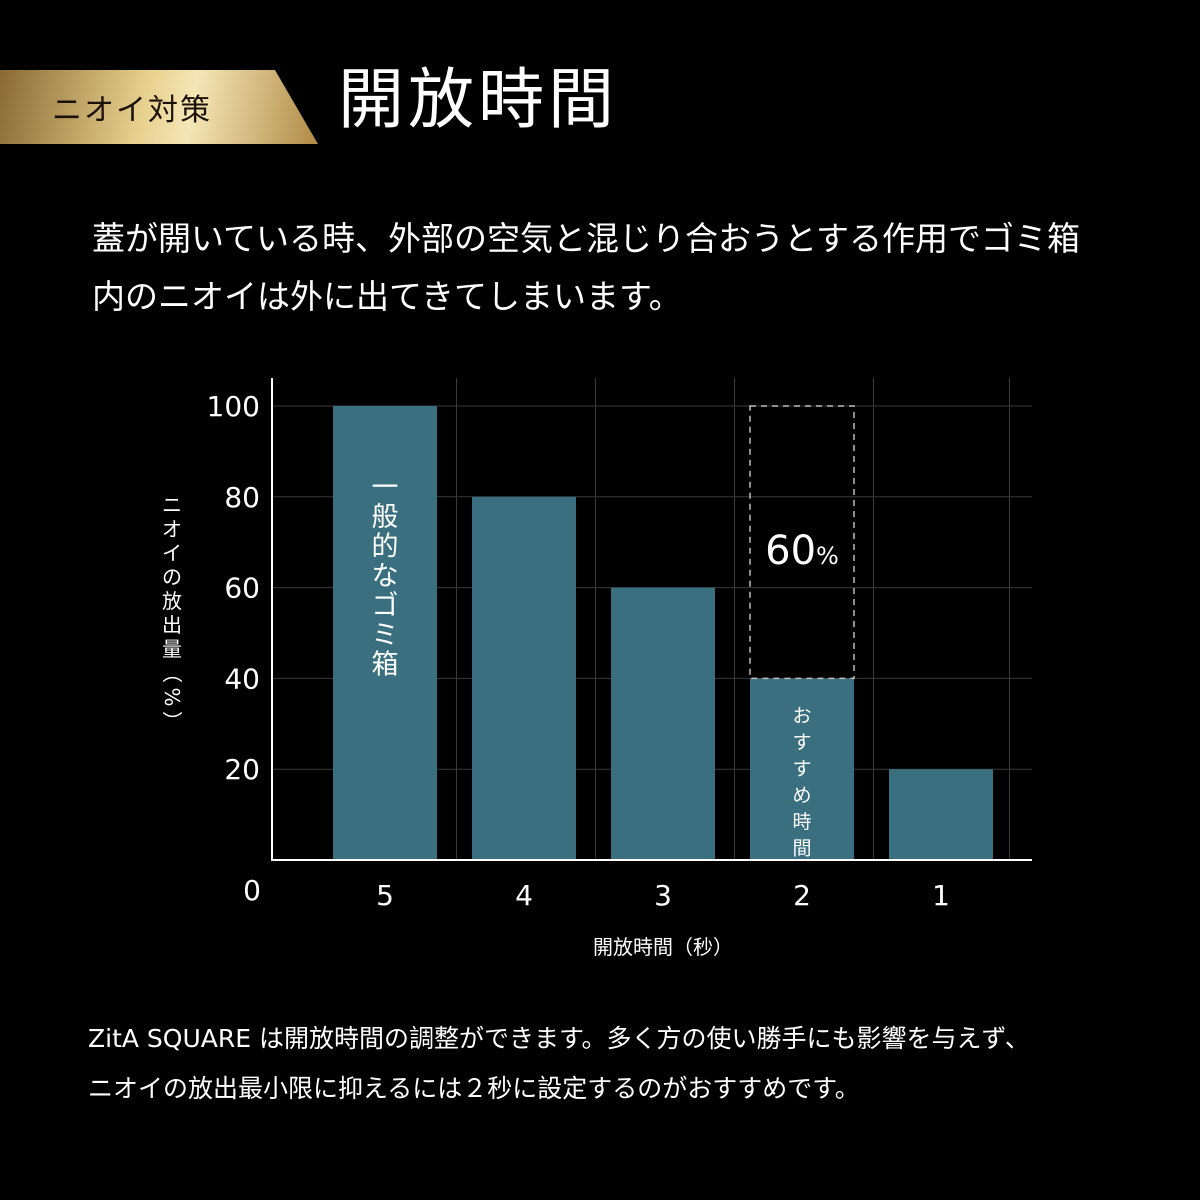 This screenshot has width=1200, height=1200. I want to click on bar-label-general-bin-char: 一, so click(385, 488).